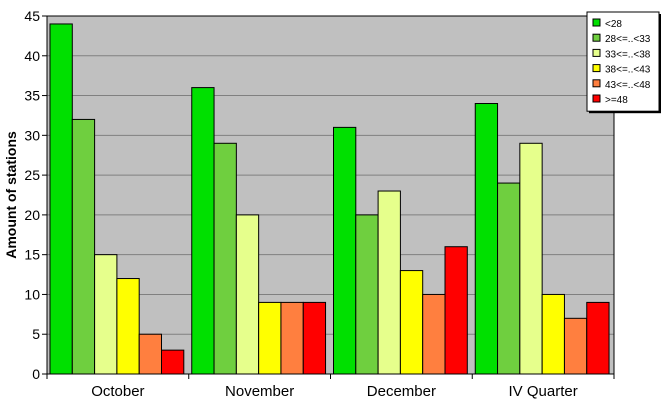  What do you see at coordinates (334, 391) in the screenshot?
I see `x-category-labels: October November December IV Quarter` at bounding box center [334, 391].